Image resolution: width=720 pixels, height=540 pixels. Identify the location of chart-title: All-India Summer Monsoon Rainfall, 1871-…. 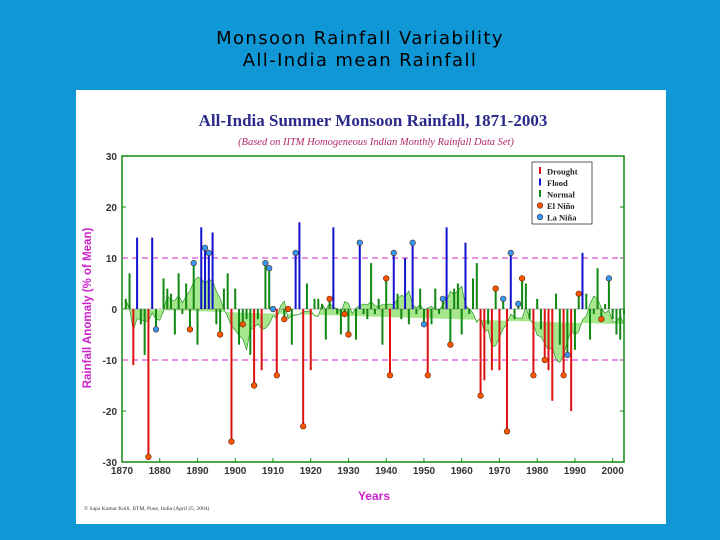
(373, 120).